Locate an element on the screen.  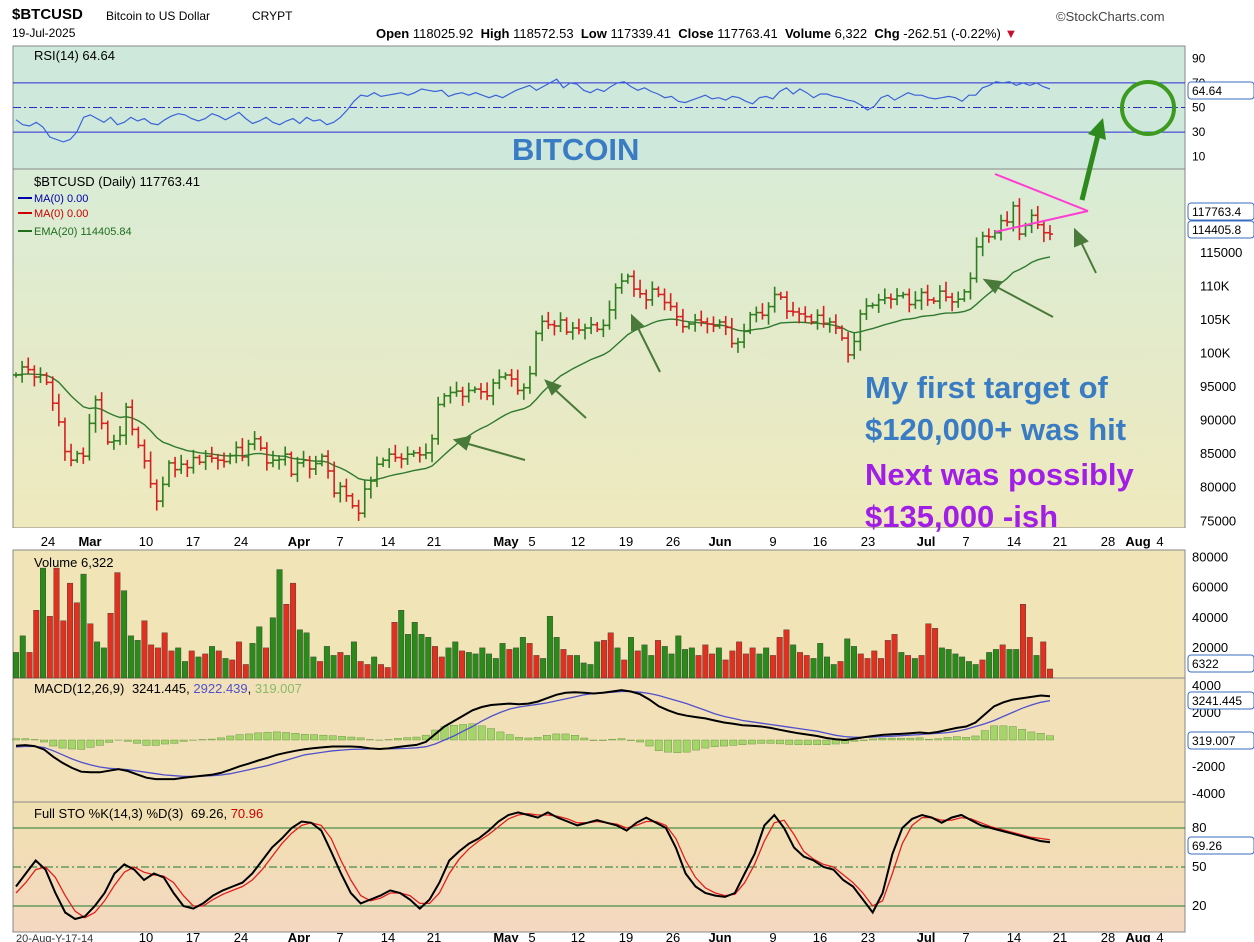
x-tick-label: 19 is located at coordinates (626, 541).